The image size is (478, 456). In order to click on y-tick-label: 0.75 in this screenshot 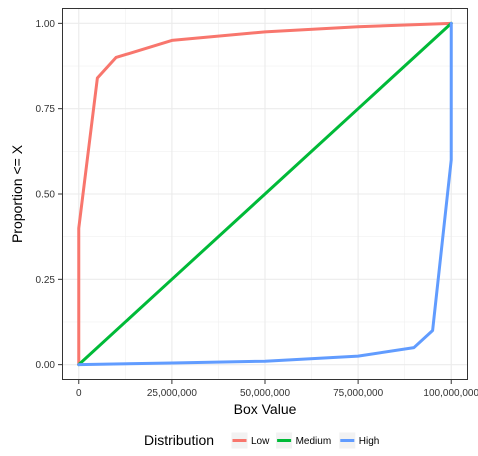, I will do `click(46, 109)`.